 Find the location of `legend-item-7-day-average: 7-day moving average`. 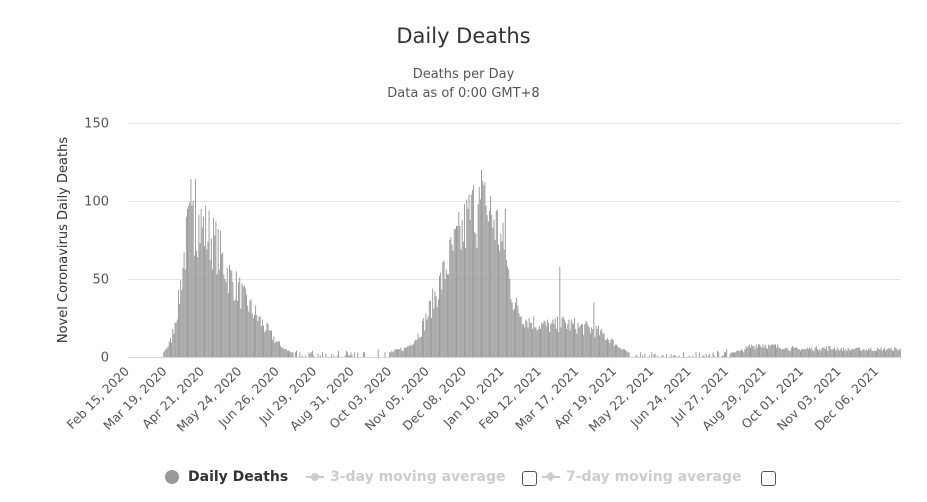

legend-item-7-day-average: 7-day moving average is located at coordinates (642, 477).